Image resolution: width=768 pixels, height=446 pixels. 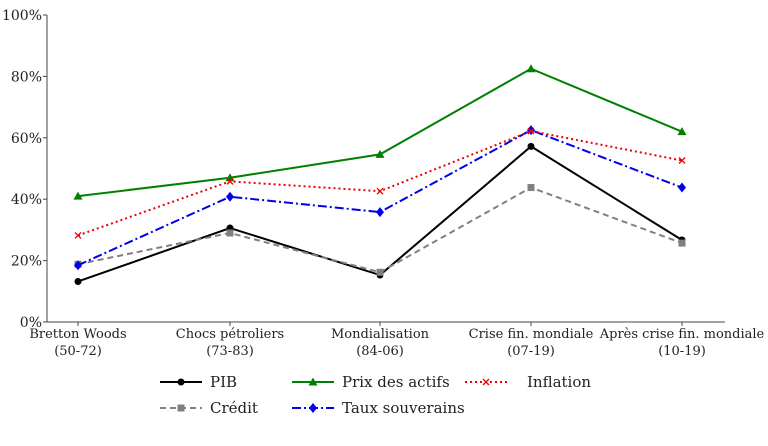 I want to click on x-tick-label: Chocs pétroliers, so click(x=230, y=334).